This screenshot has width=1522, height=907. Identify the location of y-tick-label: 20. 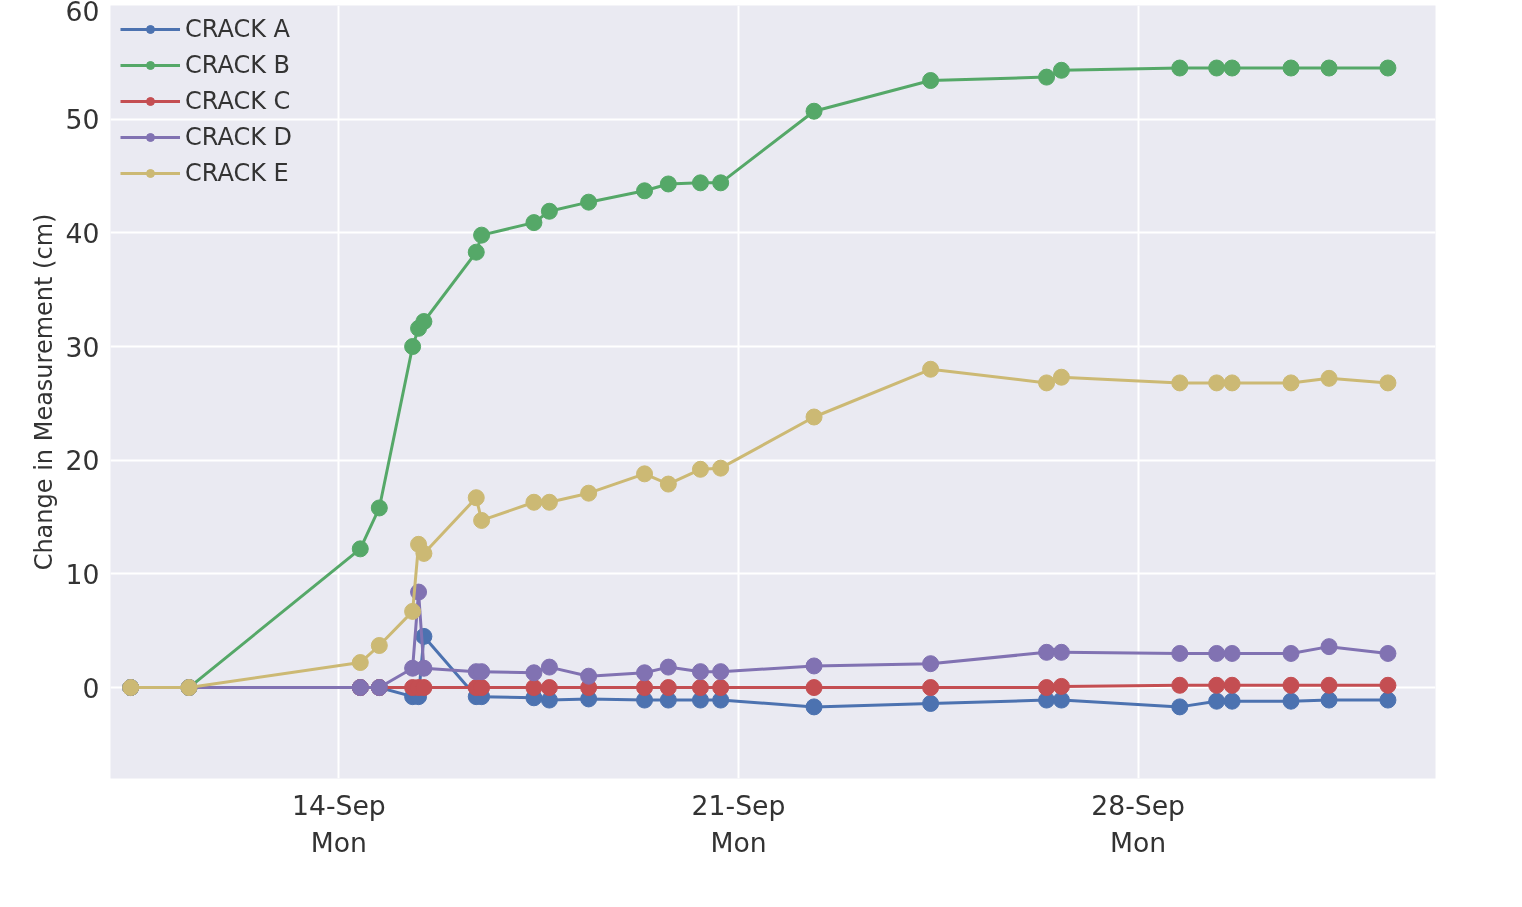
(82, 461).